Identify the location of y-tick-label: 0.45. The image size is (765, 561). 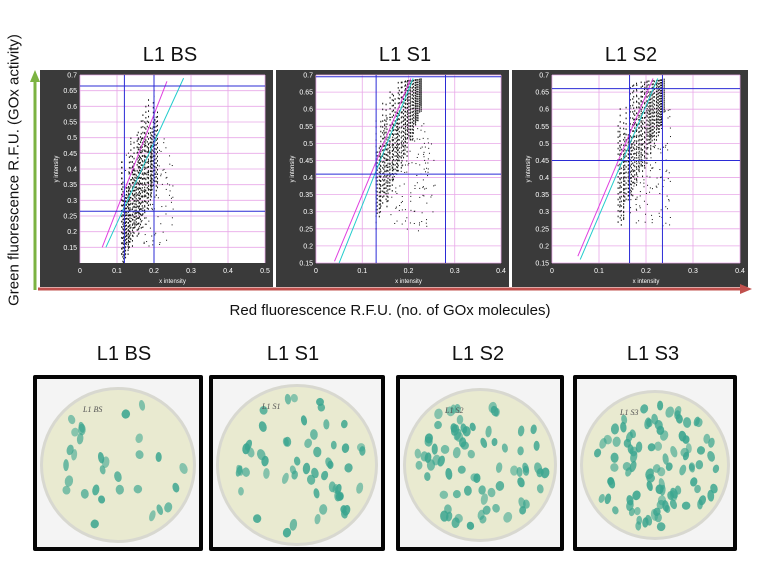
(70, 154).